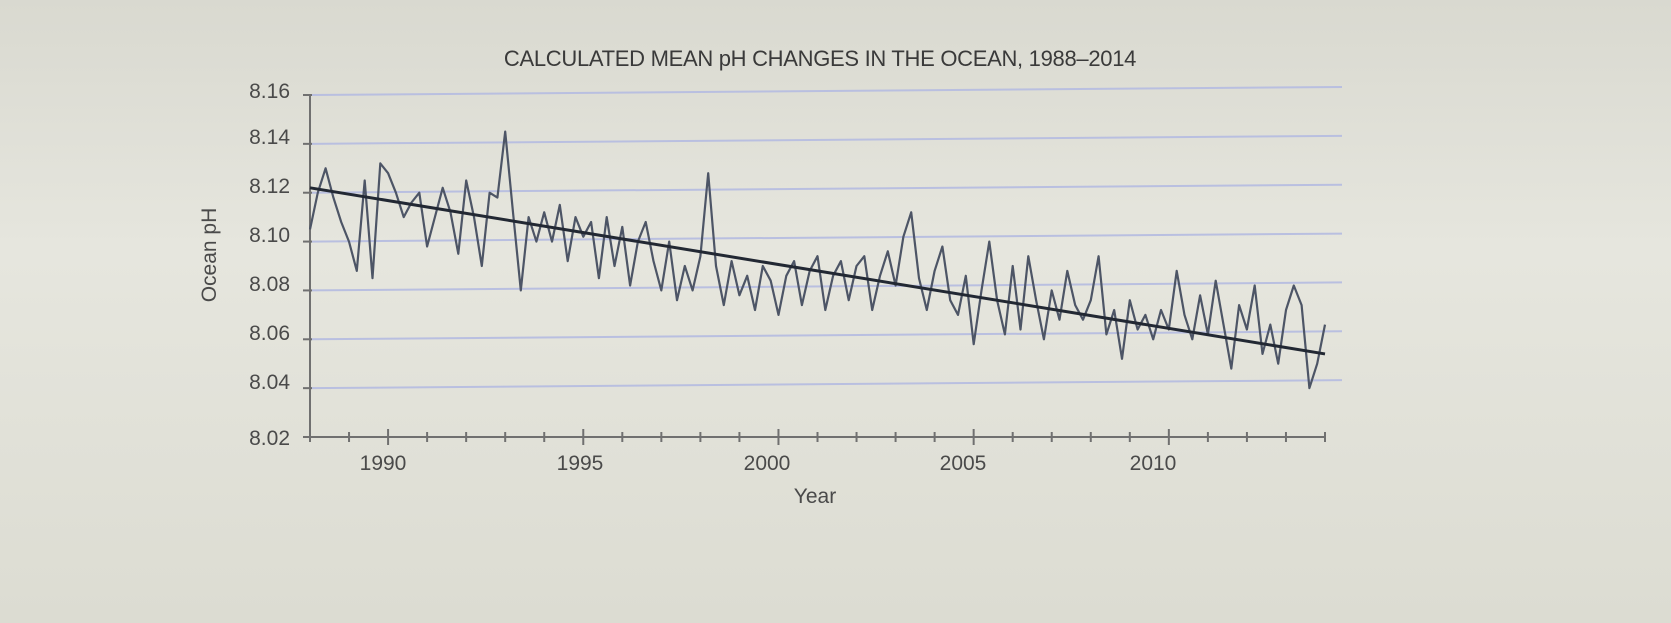 This screenshot has width=1671, height=623. Describe the element at coordinates (269, 382) in the screenshot. I see `y-tick-label: 8.04` at that location.